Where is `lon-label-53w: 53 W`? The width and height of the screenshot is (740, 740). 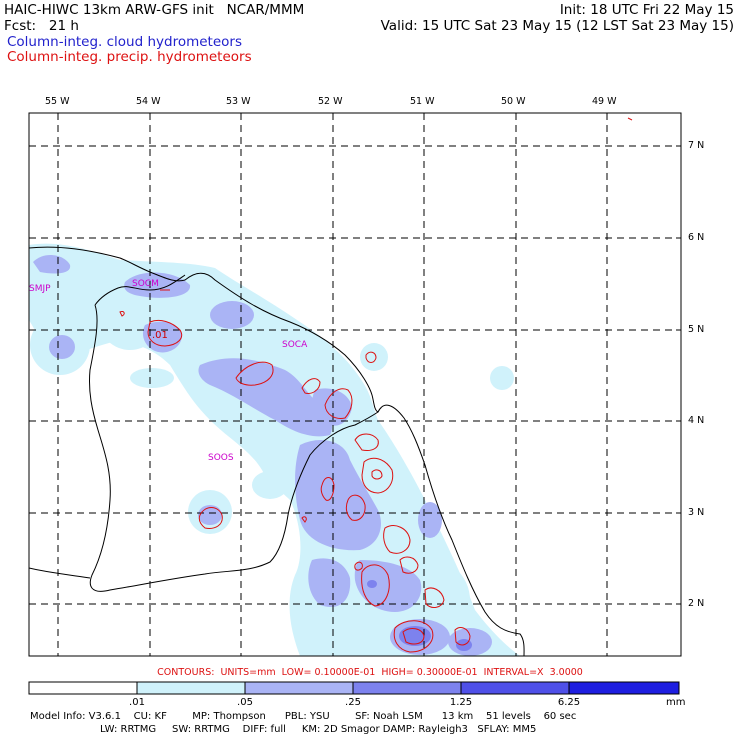
lon-label-53w: 53 W is located at coordinates (238, 101).